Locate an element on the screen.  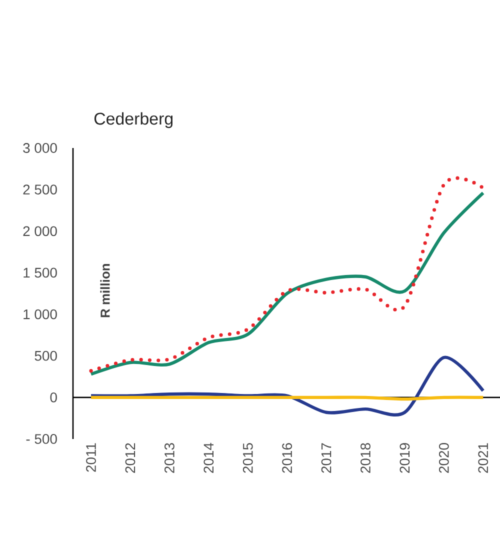
y-tick-label: 2 000 is located at coordinates (40, 231).